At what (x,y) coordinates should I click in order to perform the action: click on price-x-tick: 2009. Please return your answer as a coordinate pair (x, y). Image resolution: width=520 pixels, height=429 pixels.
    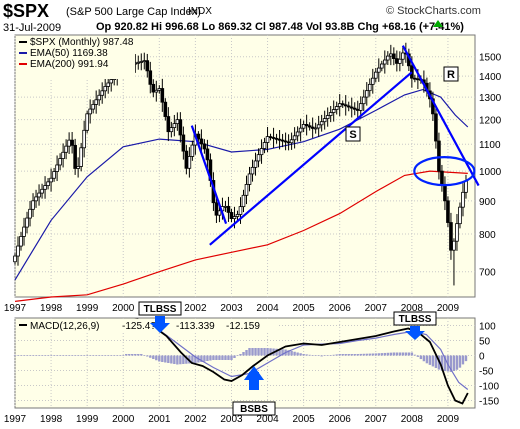
    Looking at the image, I should click on (448, 308).